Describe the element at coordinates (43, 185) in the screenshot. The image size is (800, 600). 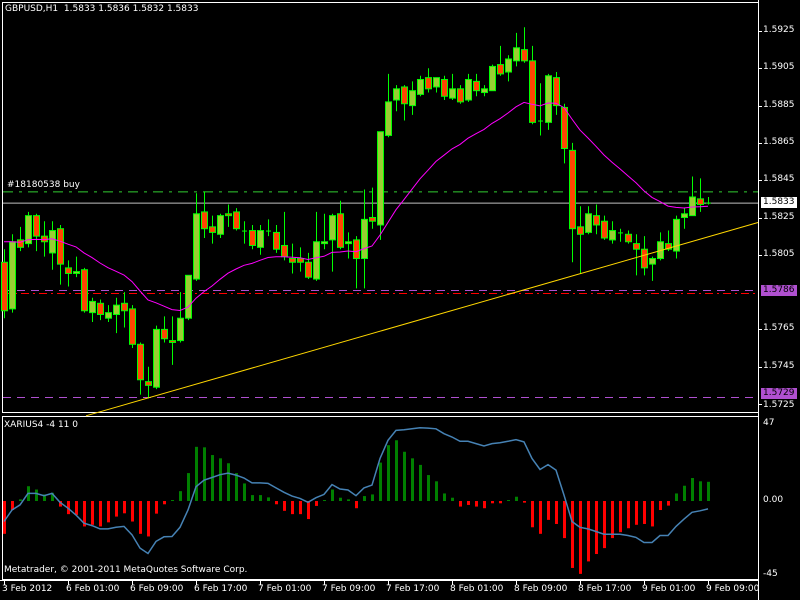
I see `order-label: #18180538 buy` at that location.